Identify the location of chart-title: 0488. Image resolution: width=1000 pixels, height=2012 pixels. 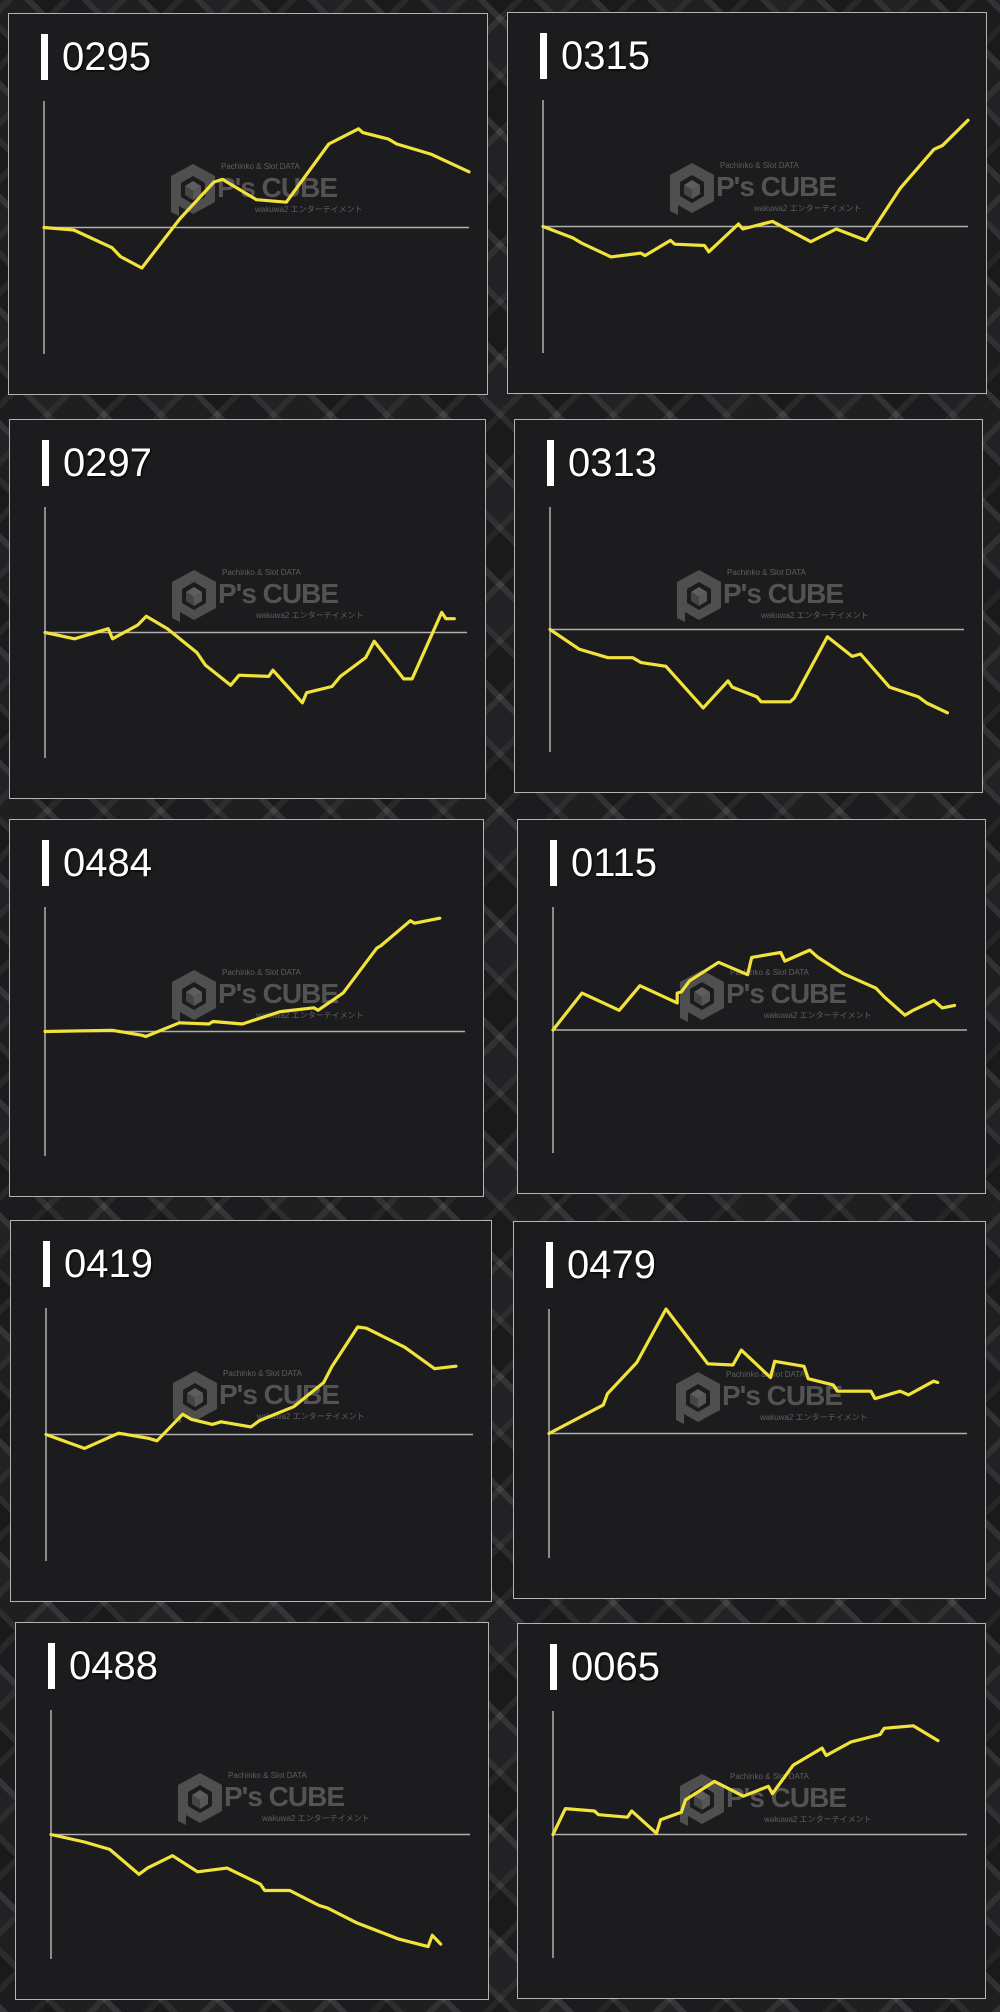
(113, 1666).